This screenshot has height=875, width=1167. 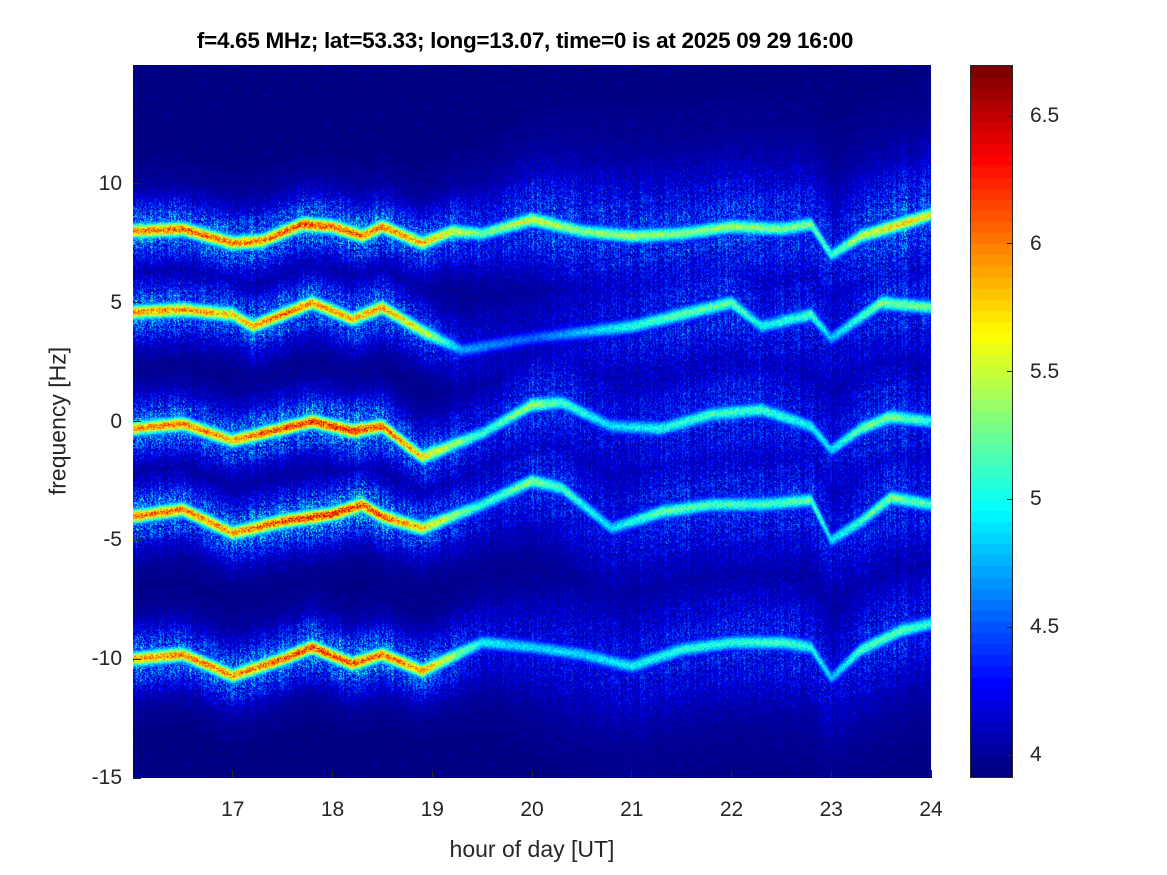 I want to click on x-tick-label: 24, so click(x=931, y=809).